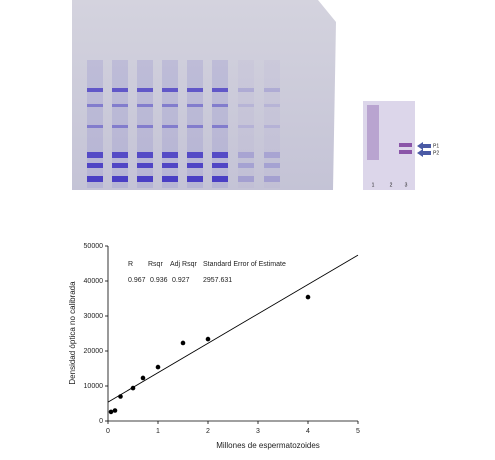 Image resolution: width=495 pixels, height=460 pixels. Describe the element at coordinates (108, 431) in the screenshot. I see `x-tick-label: 0` at that location.